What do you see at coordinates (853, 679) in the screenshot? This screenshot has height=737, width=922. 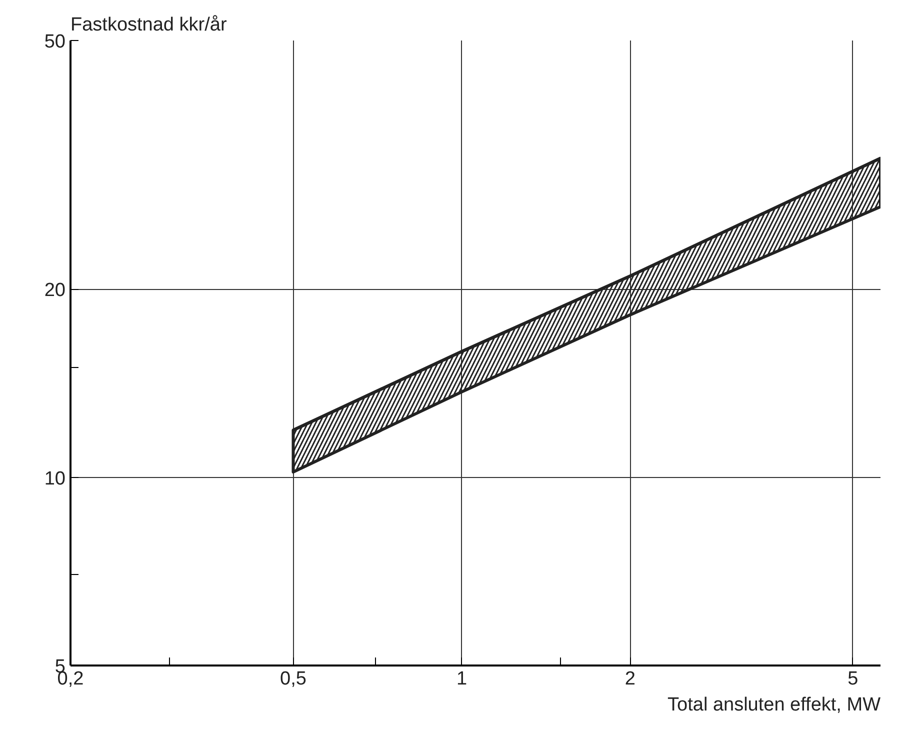 I see `x-tick-label: 5` at bounding box center [853, 679].